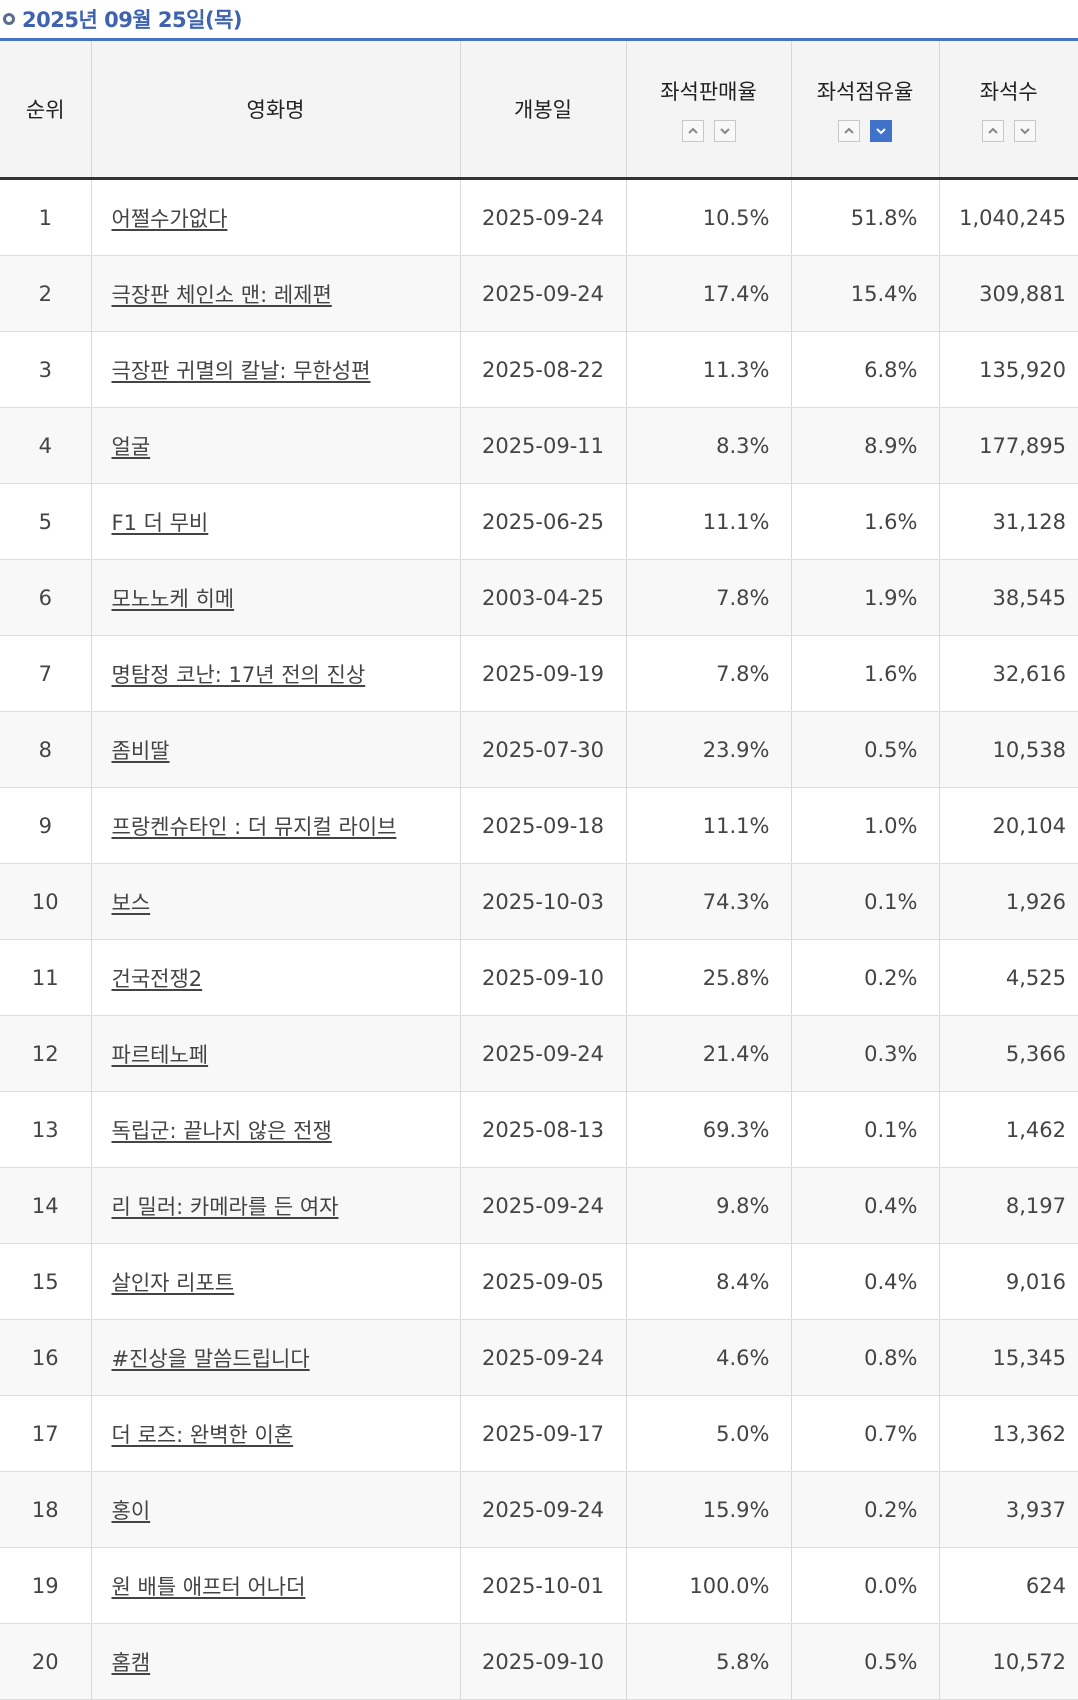  I want to click on name-header: 영화명, so click(275, 110).